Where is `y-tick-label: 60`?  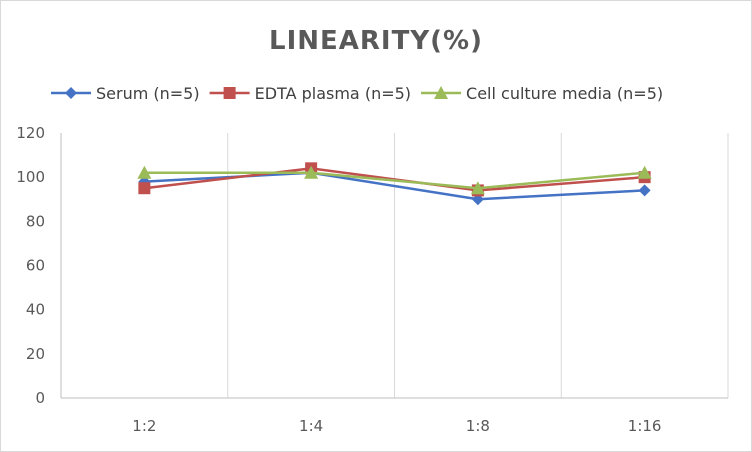 y-tick-label: 60 is located at coordinates (35, 266).